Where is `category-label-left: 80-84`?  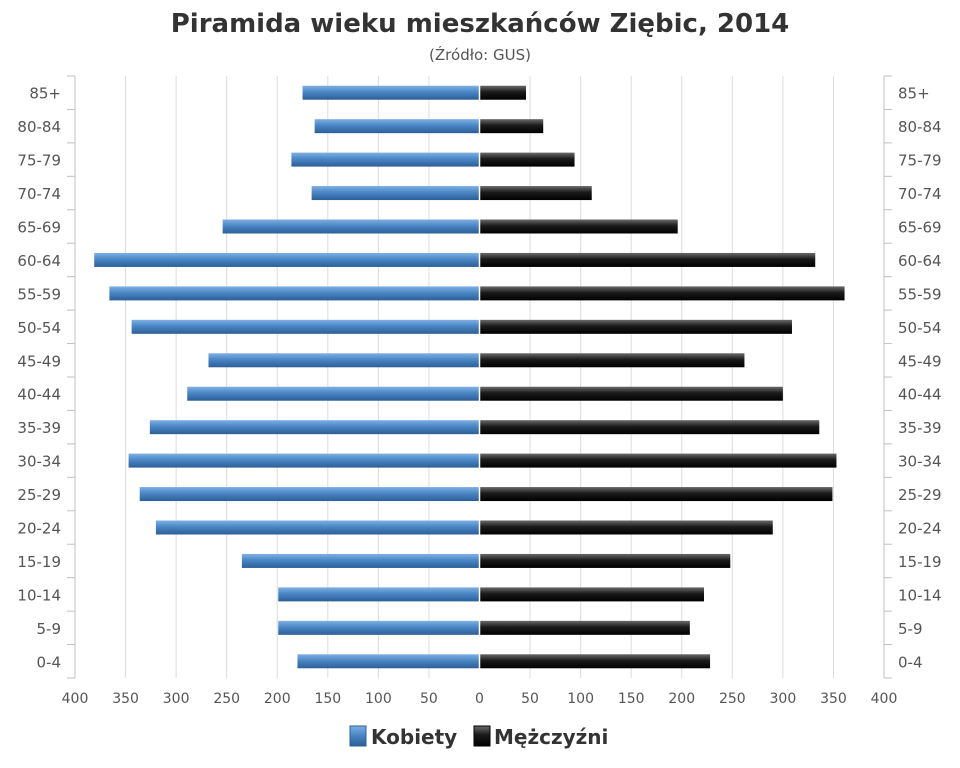
category-label-left: 80-84 is located at coordinates (39, 127).